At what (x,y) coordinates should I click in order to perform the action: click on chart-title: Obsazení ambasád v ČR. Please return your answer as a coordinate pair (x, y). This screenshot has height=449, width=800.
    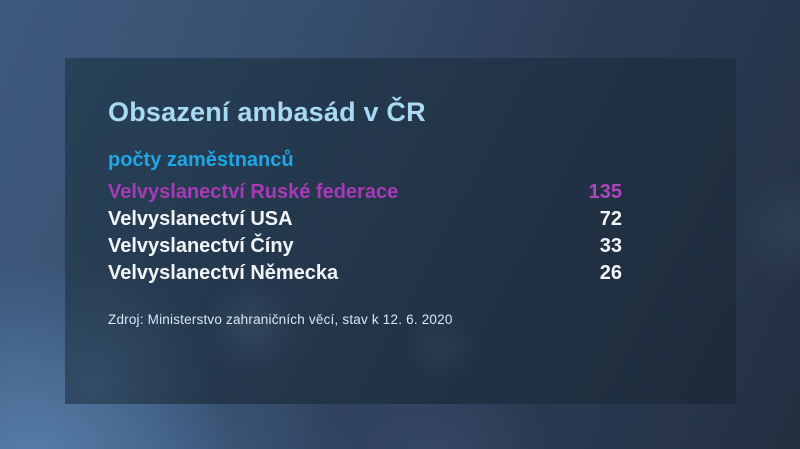
    Looking at the image, I should click on (267, 112).